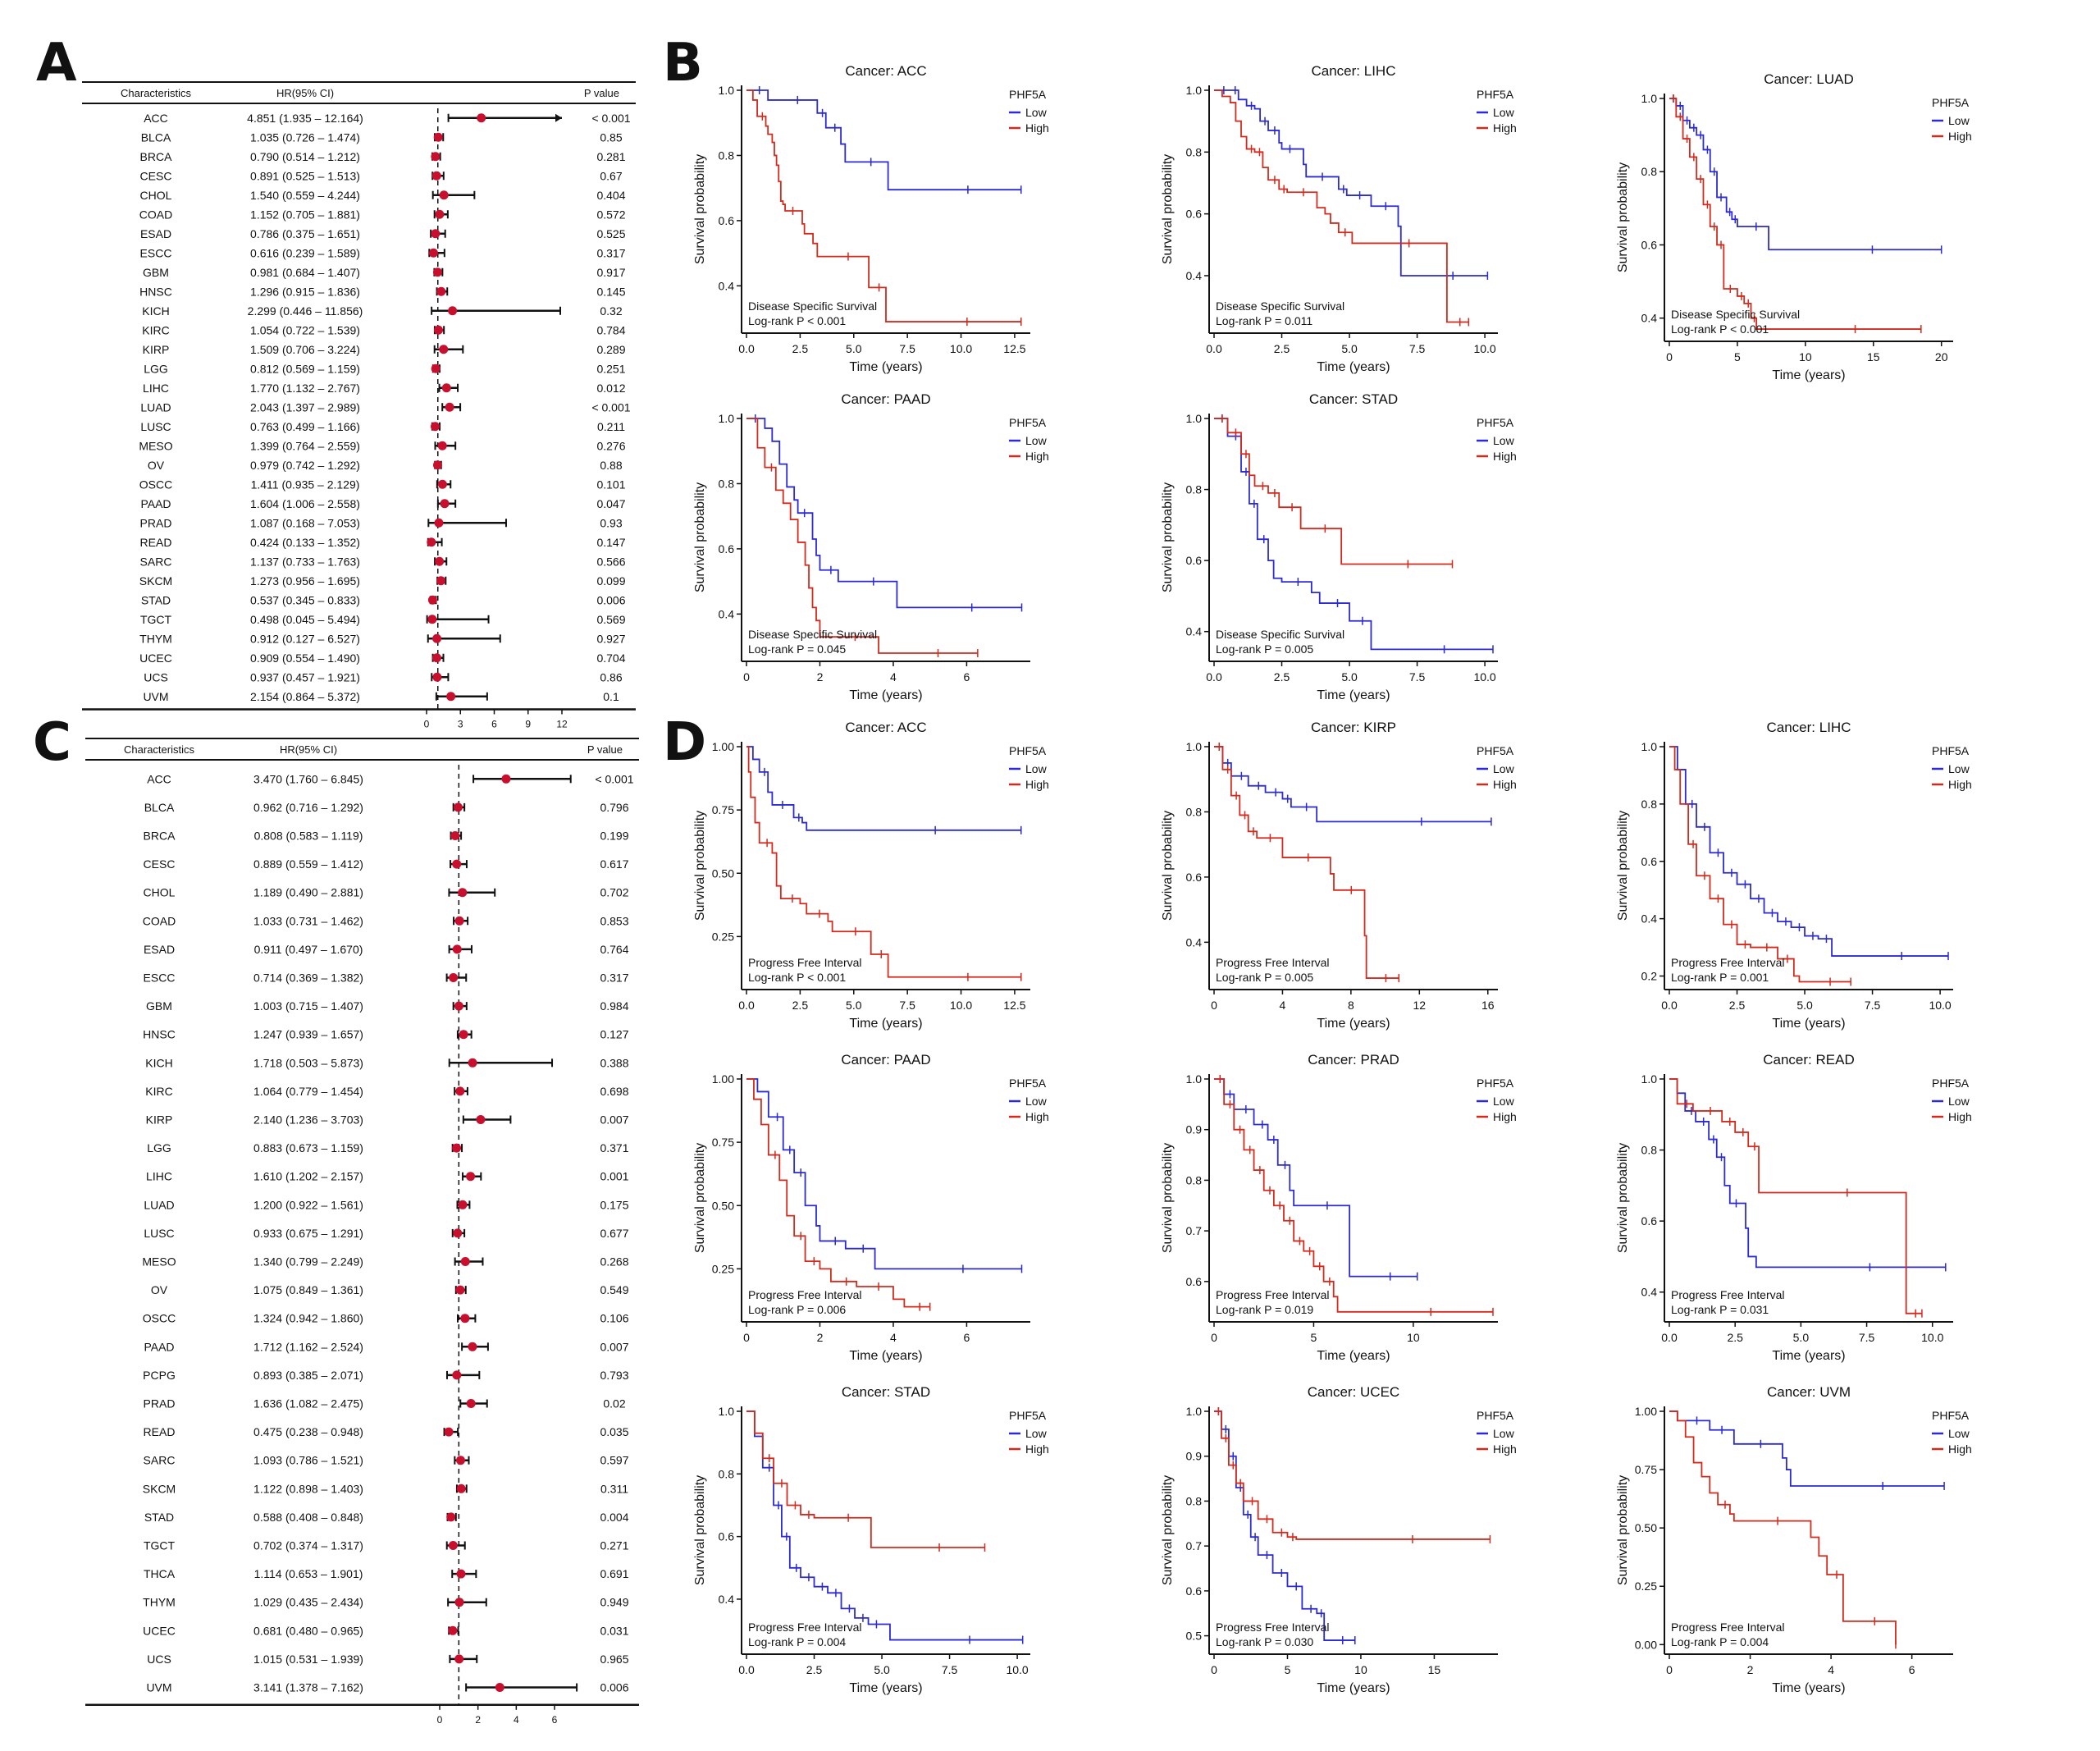 Image resolution: width=2100 pixels, height=1751 pixels. Describe the element at coordinates (611, 676) in the screenshot. I see `row-p-value: 0.86` at that location.